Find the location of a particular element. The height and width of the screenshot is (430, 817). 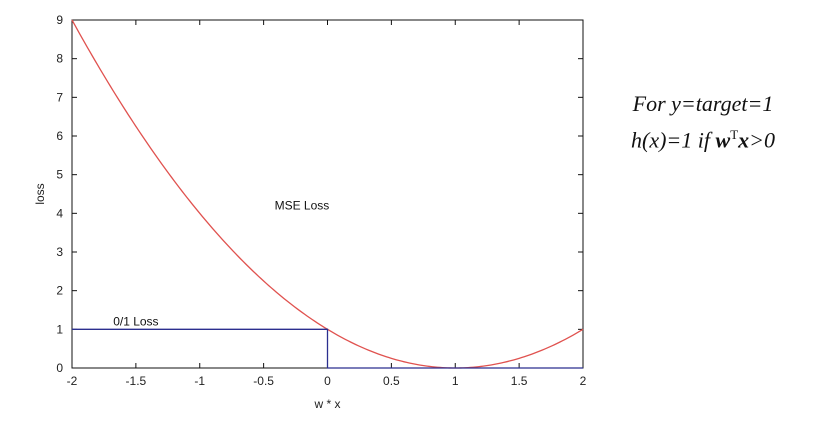

side-note-line-2: h(x)=1 if wTx>0 is located at coordinates (703, 137).